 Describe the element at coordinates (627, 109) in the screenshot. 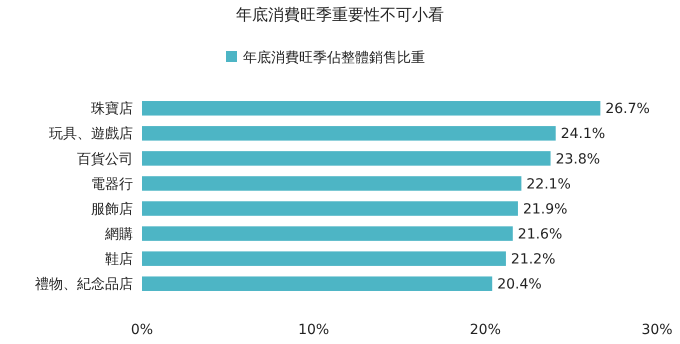

I see `text: 26.7%` at that location.